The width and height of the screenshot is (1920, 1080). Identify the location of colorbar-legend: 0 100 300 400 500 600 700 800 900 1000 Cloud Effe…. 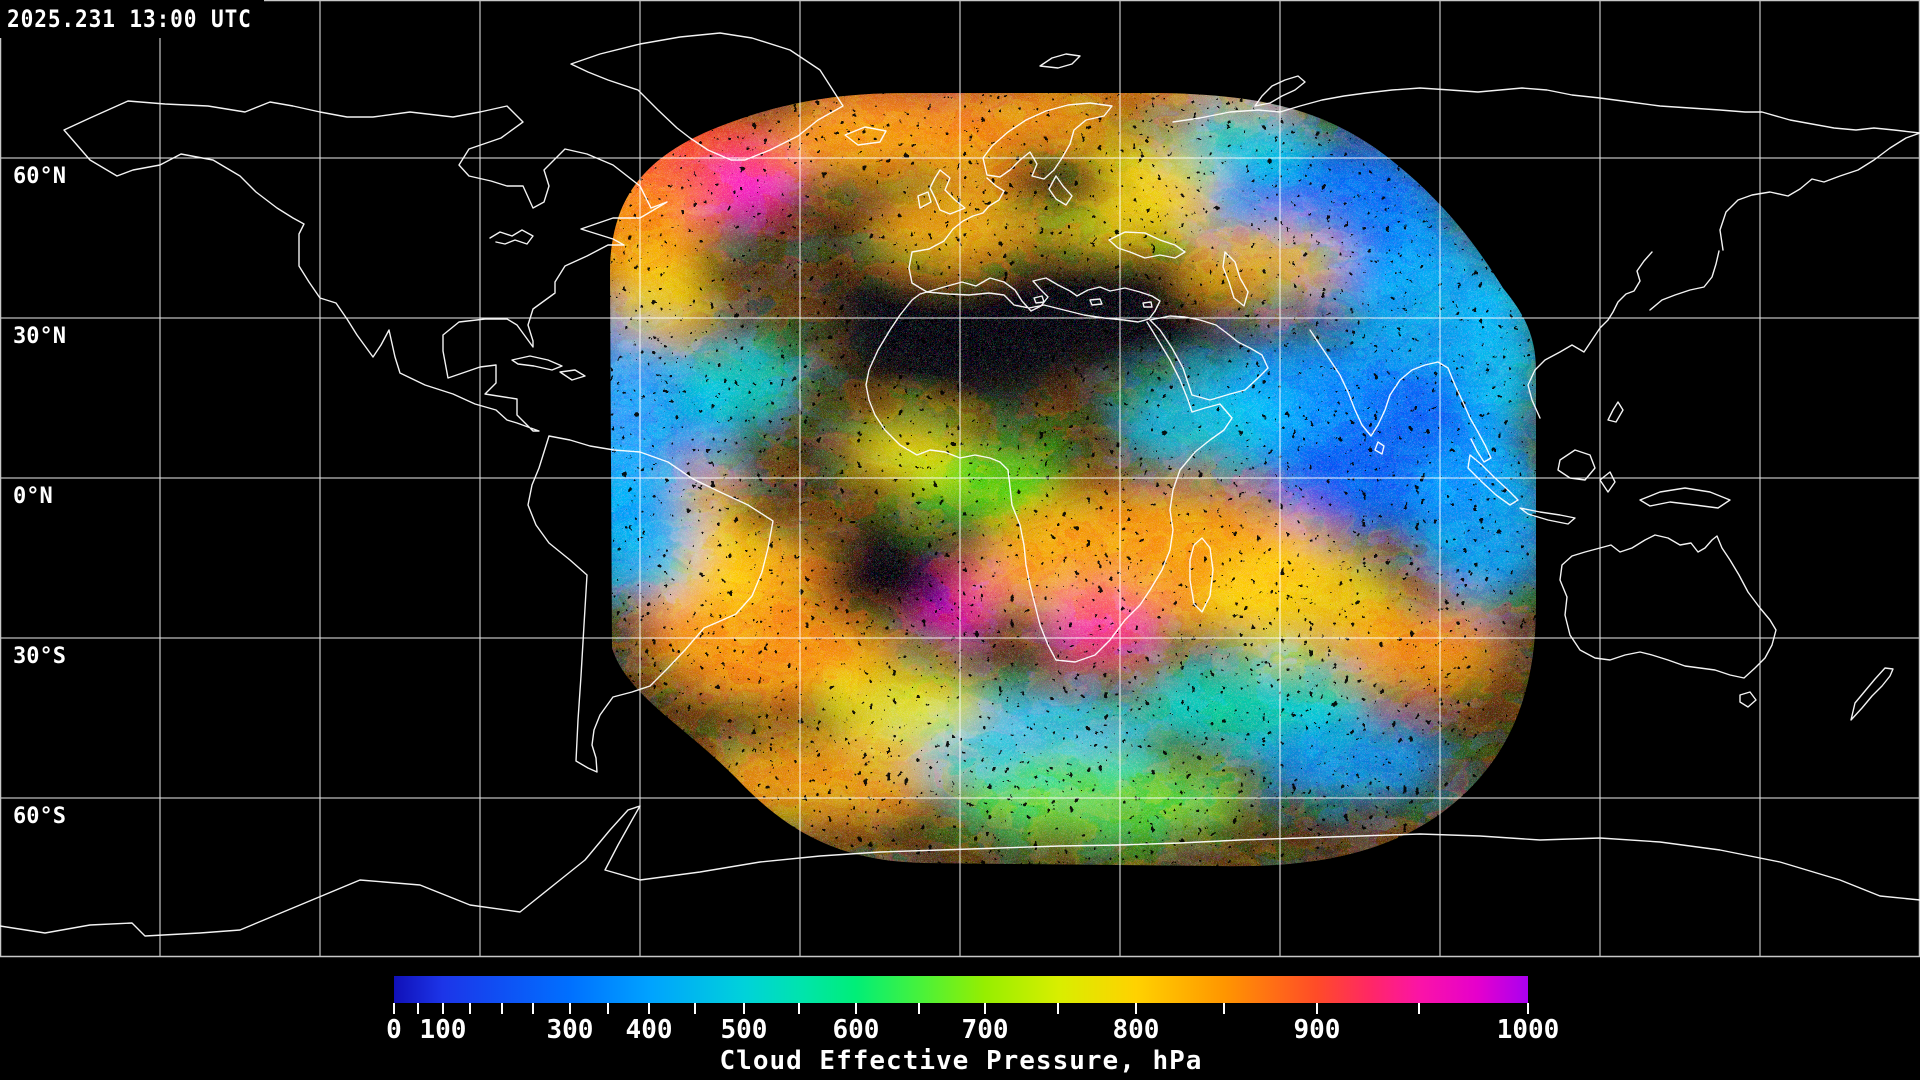
(960, 1019).